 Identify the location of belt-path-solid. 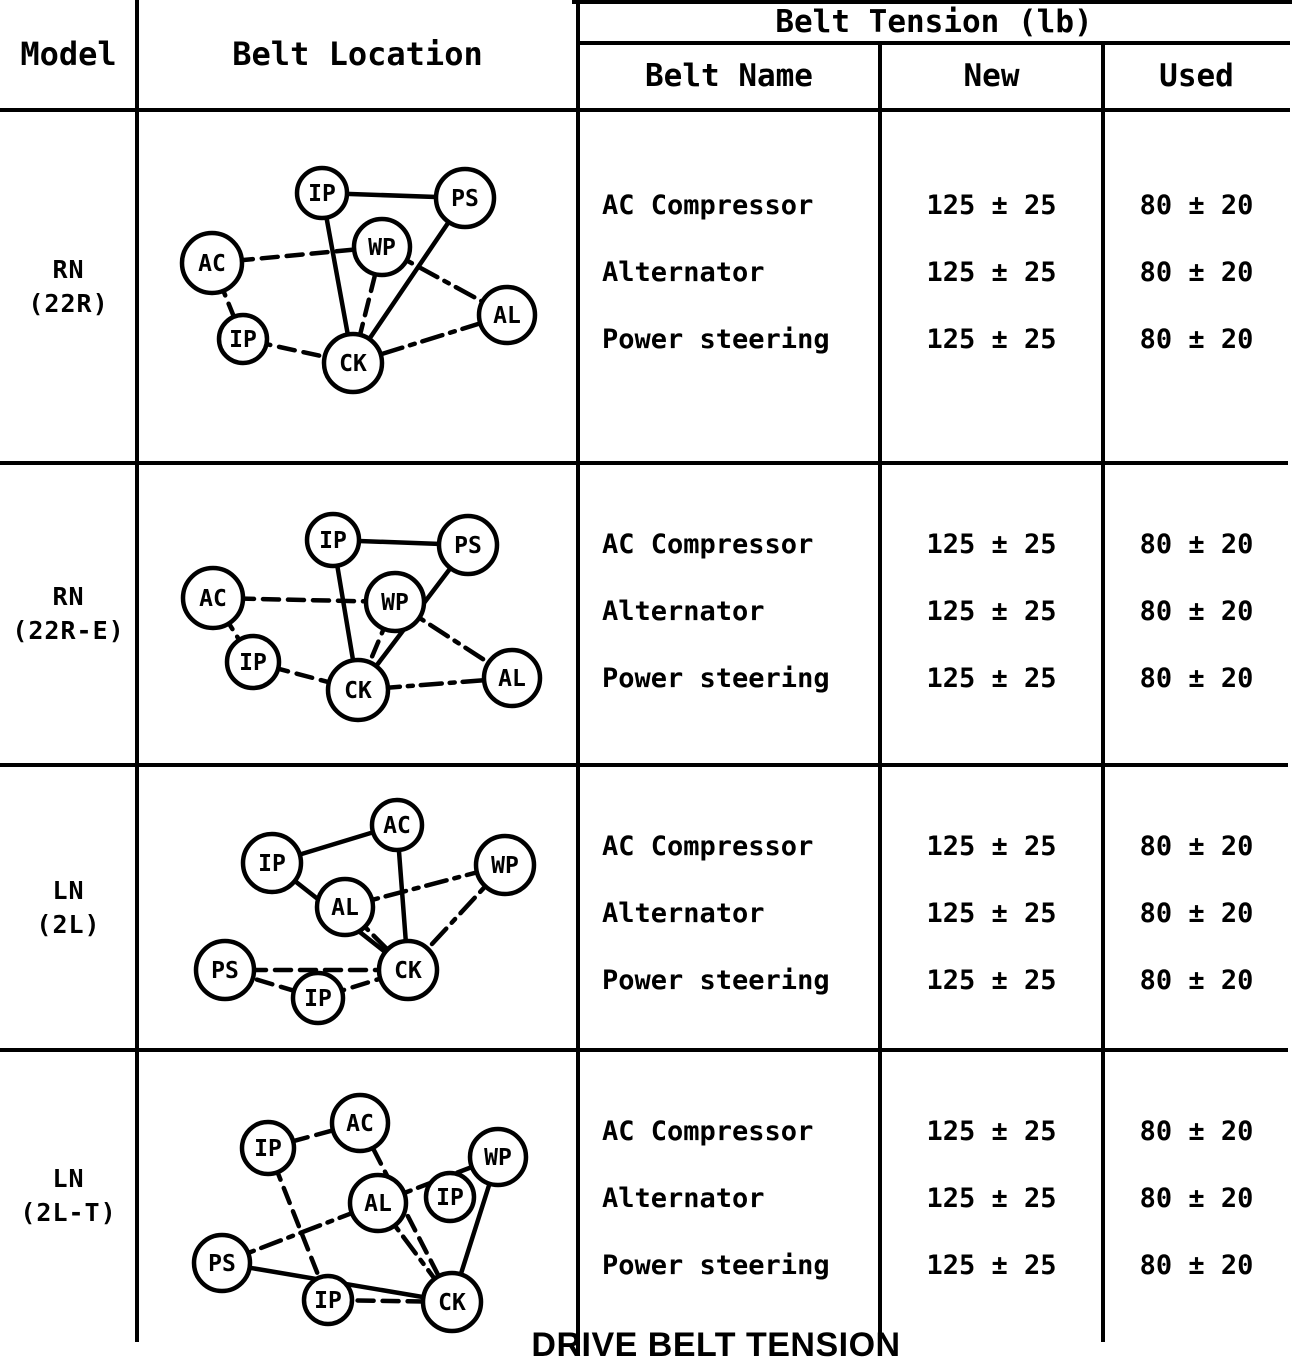
(393, 278).